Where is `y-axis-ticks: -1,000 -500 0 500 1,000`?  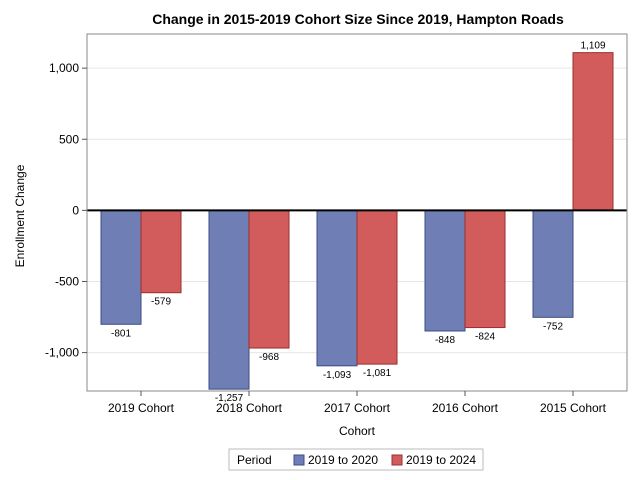
y-axis-ticks: -1,000 -500 0 500 1,000 is located at coordinates (66, 210).